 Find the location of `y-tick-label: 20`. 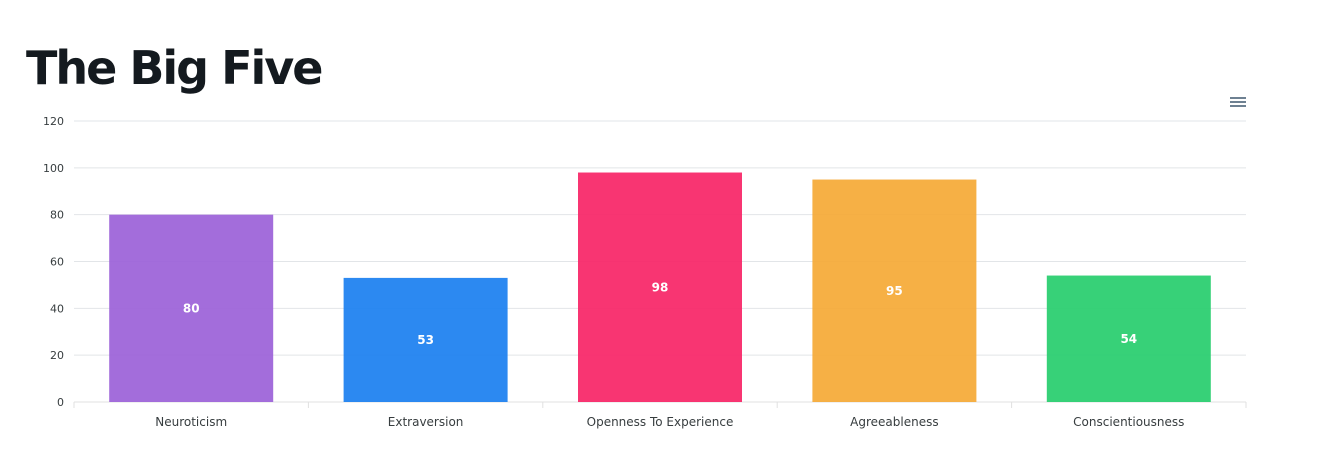

y-tick-label: 20 is located at coordinates (57, 355).